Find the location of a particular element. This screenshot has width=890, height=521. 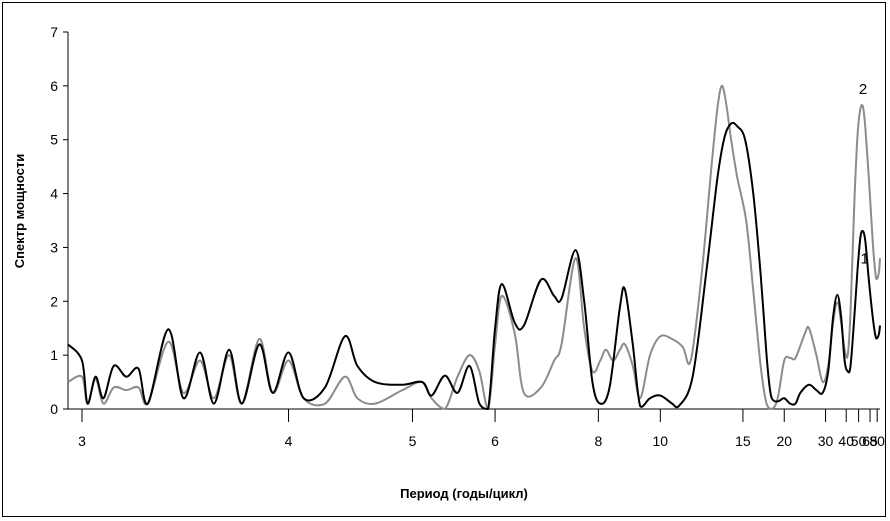

series-1-label: 1 is located at coordinates (865, 259).